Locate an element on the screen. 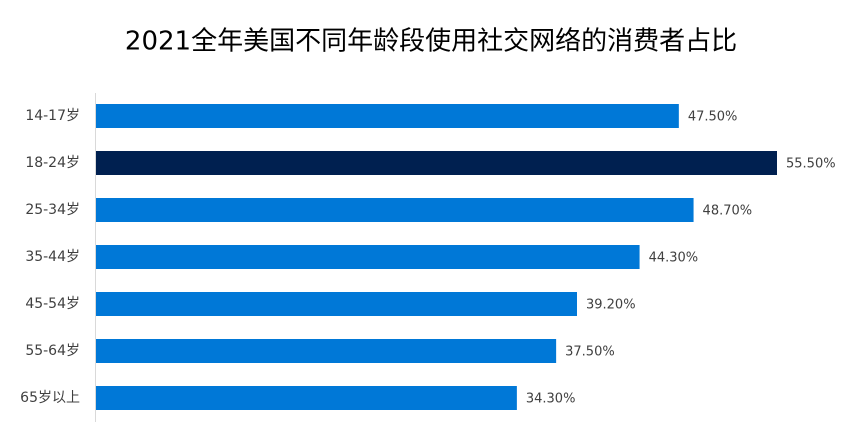  y-tick-label: 45-54岁 is located at coordinates (52, 304).